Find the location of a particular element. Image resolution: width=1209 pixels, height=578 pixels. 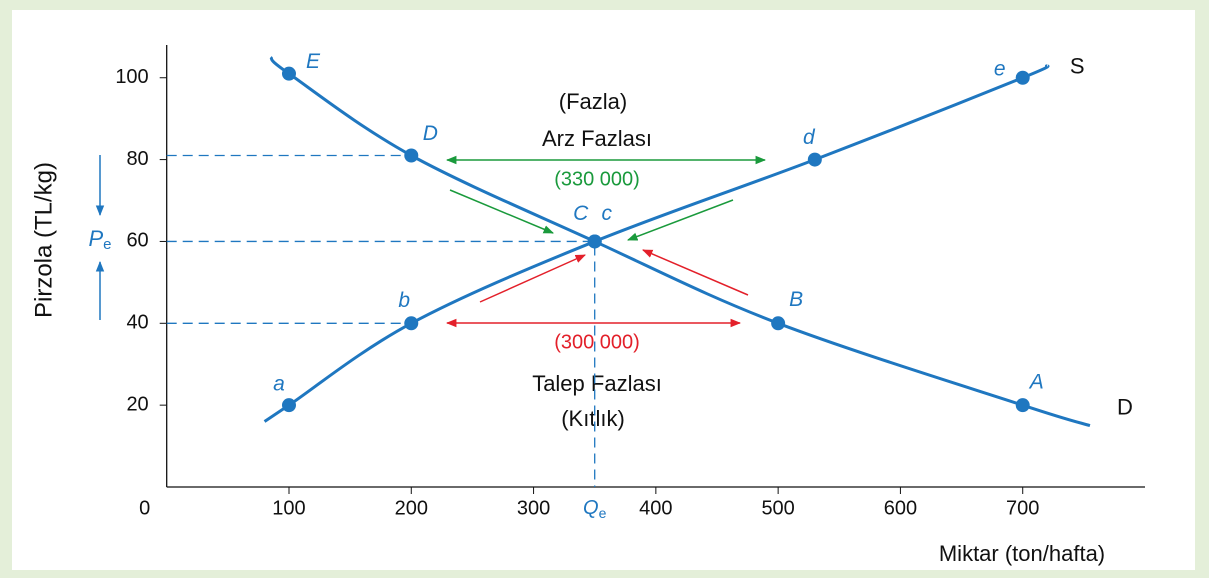

annotation: (300 000) is located at coordinates (597, 342).